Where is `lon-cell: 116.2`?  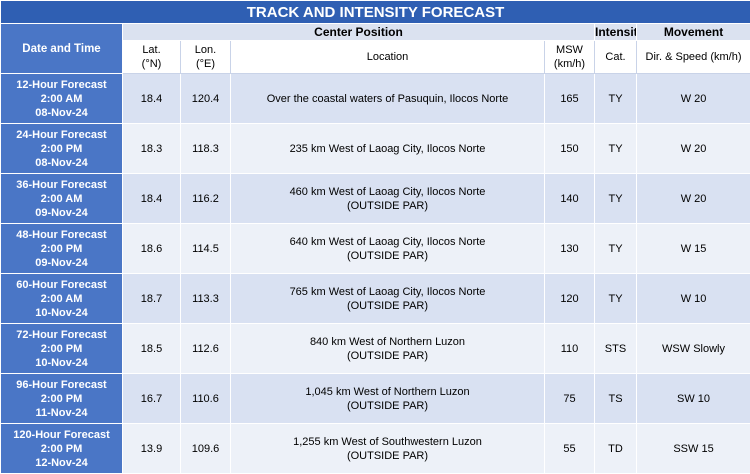 lon-cell: 116.2 is located at coordinates (206, 199).